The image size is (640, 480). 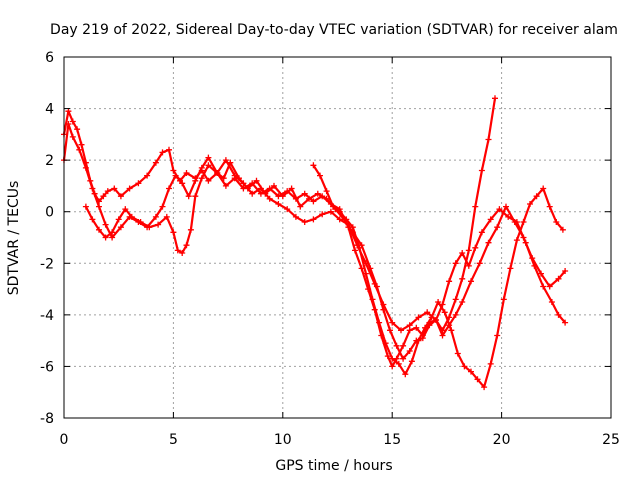 I want to click on y-tick-labels: -8 -6 -4 -2 0 2 4 6, so click(x=47, y=238).